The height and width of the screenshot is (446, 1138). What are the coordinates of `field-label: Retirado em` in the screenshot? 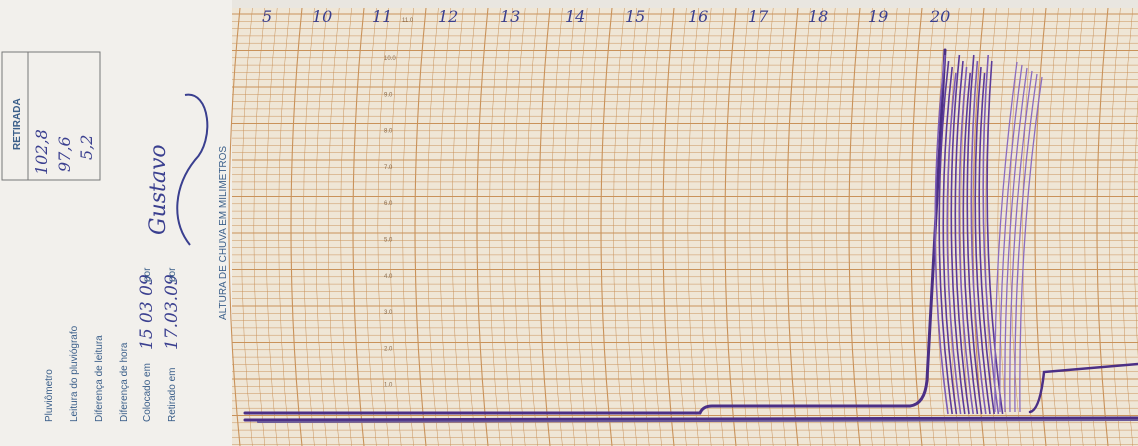 It's located at (172, 395).